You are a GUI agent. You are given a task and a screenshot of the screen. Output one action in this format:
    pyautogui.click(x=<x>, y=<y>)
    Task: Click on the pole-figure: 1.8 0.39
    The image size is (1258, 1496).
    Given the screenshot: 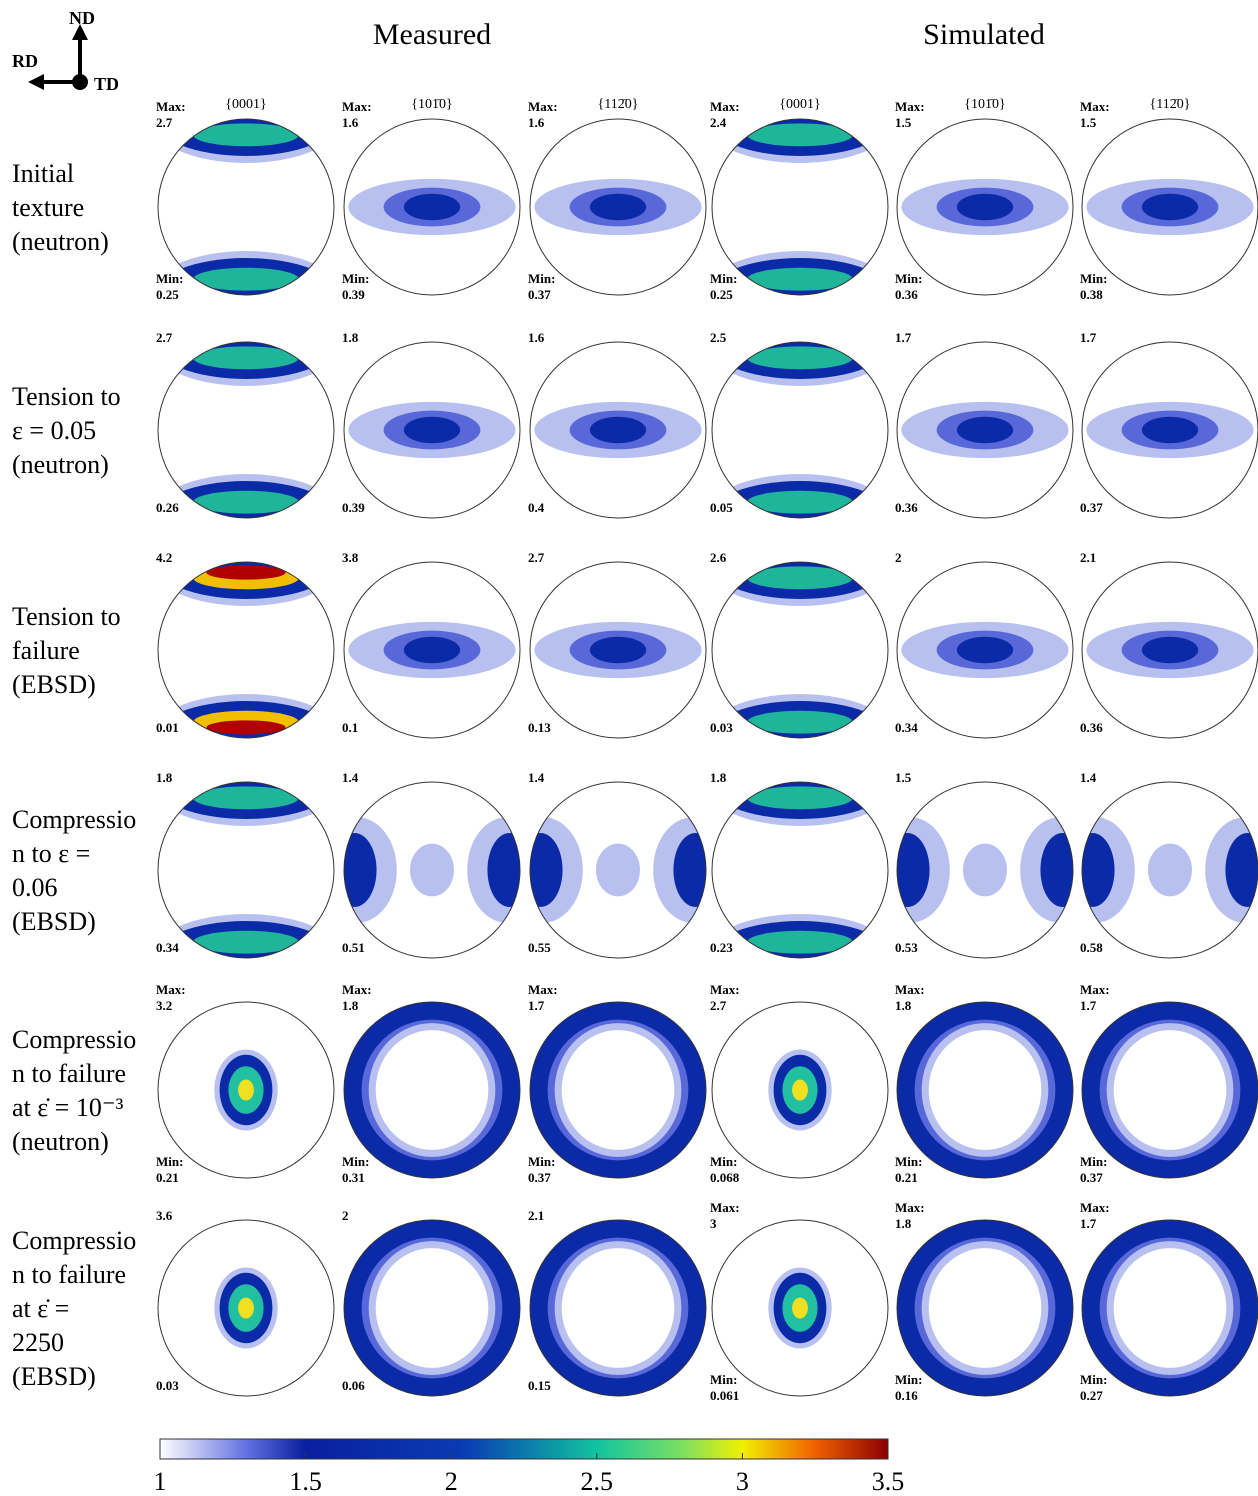 What is the action you would take?
    pyautogui.click(x=431, y=424)
    